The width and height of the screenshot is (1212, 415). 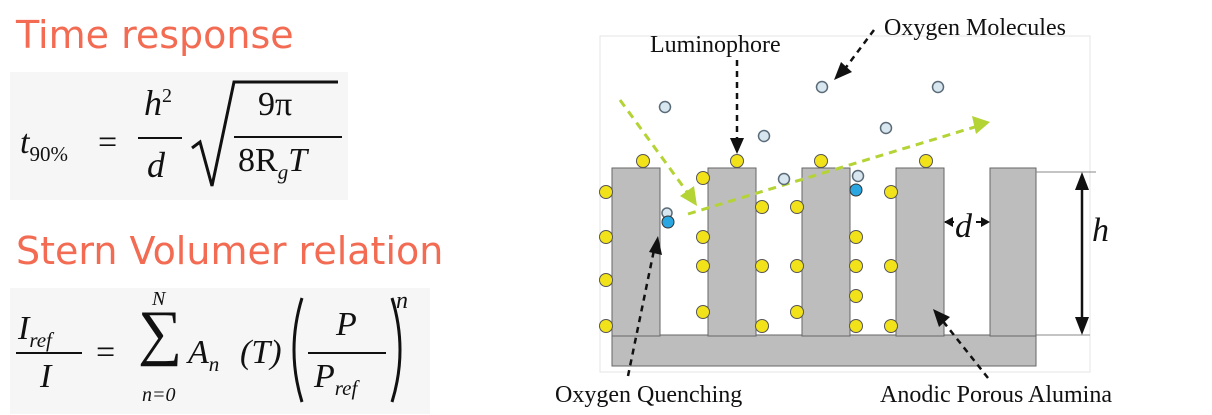 I want to click on t90-symbol: t90%, so click(x=44, y=145).